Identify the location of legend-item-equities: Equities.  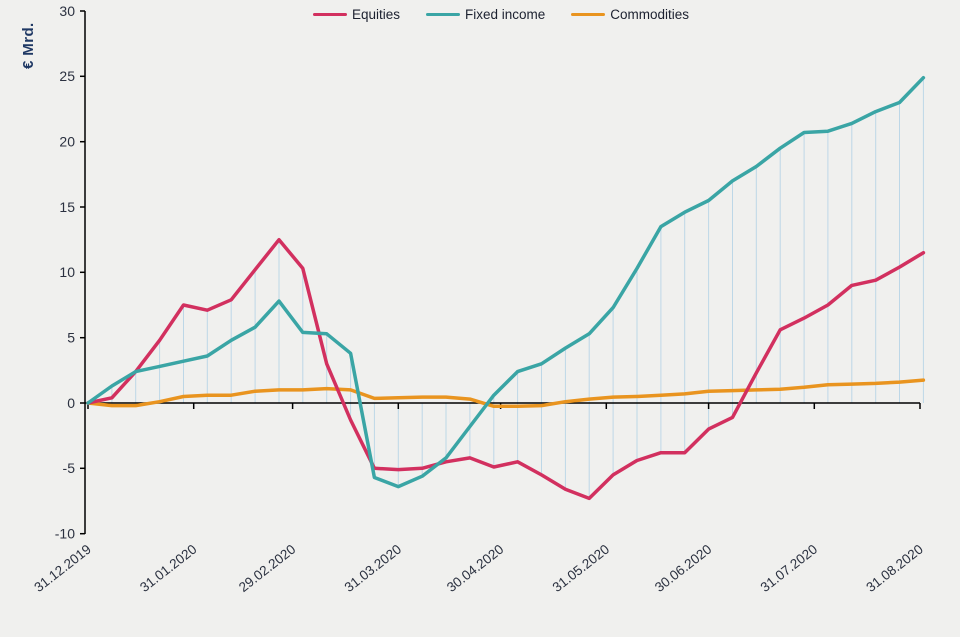
(356, 14).